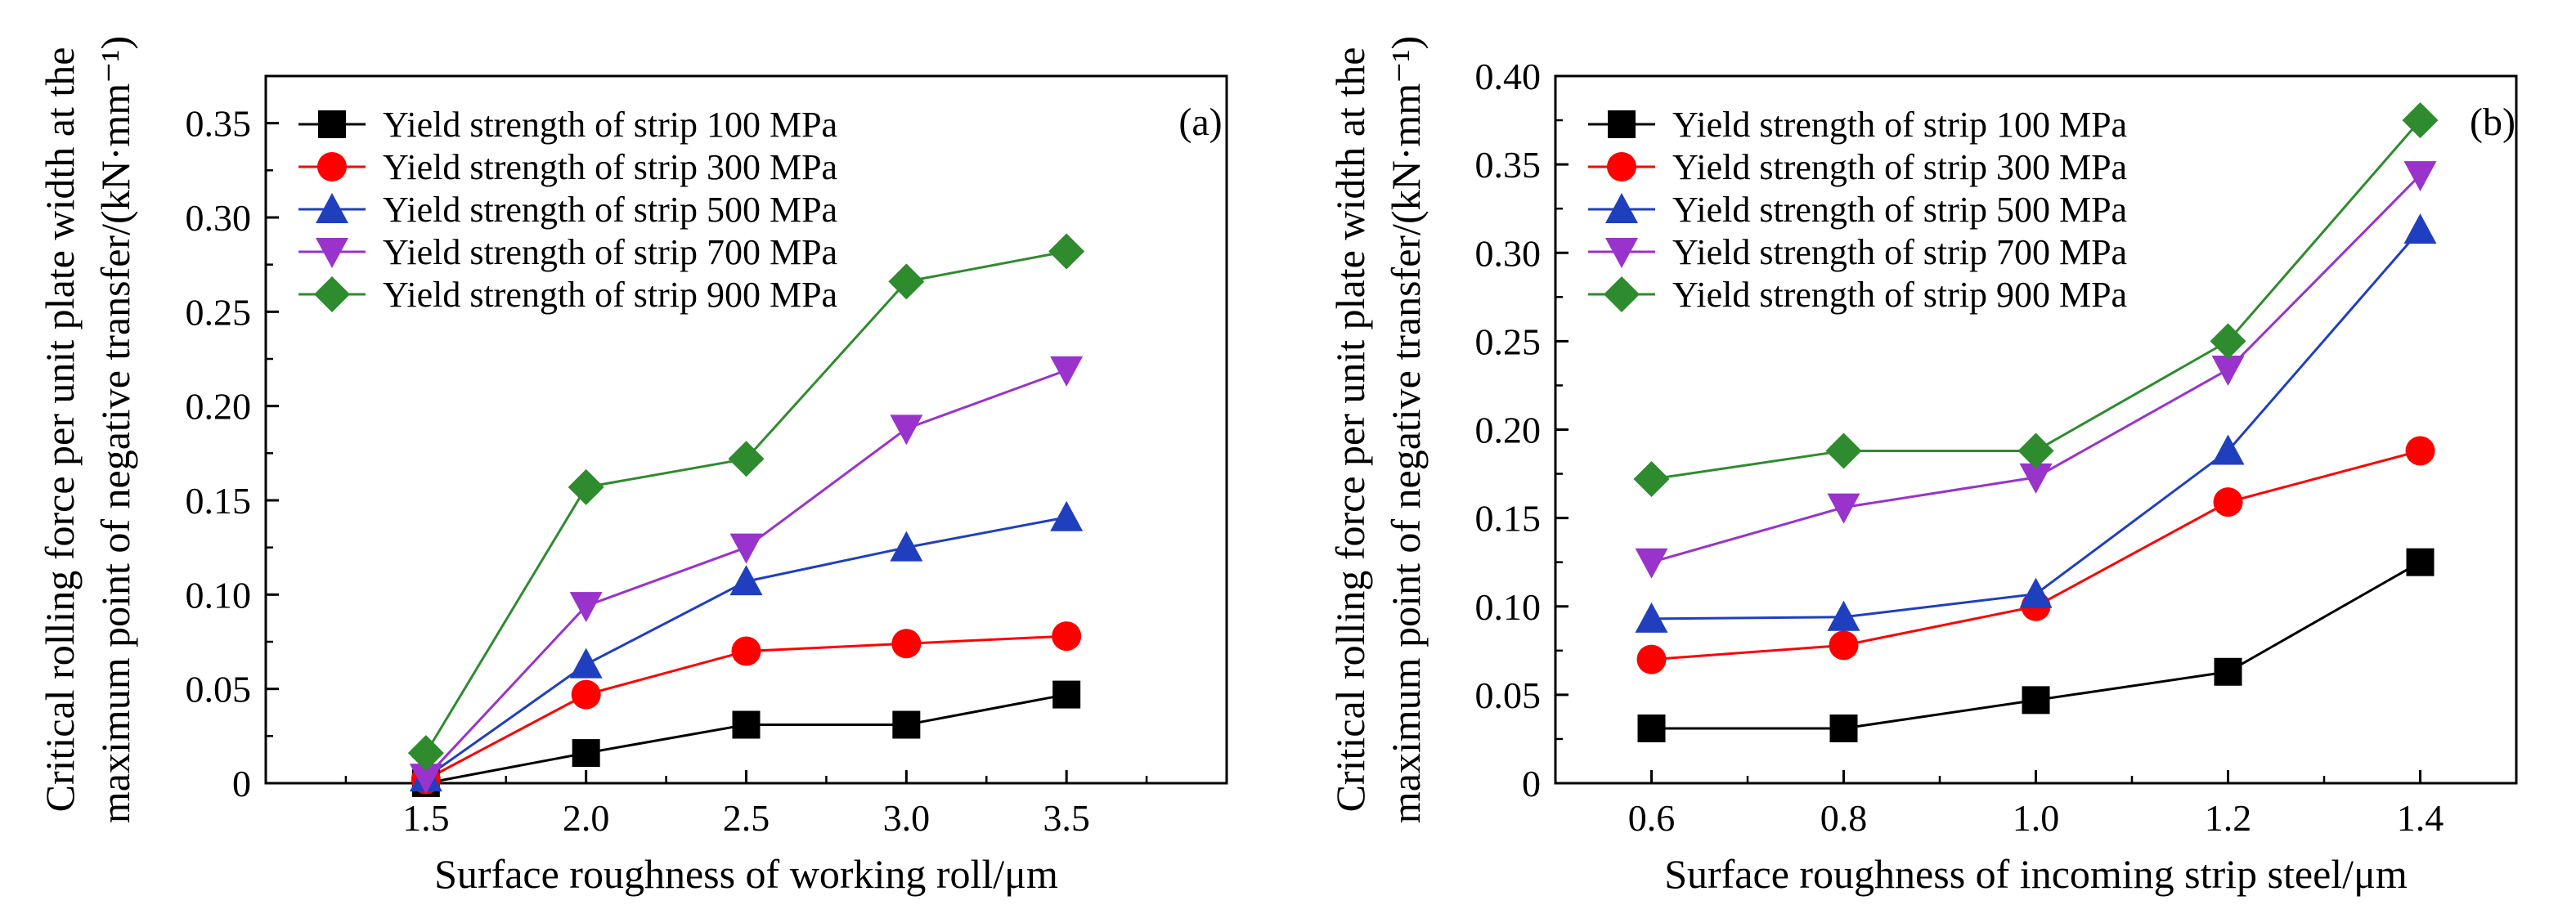  What do you see at coordinates (2036, 818) in the screenshot?
I see `x-tick-label: 1.0` at bounding box center [2036, 818].